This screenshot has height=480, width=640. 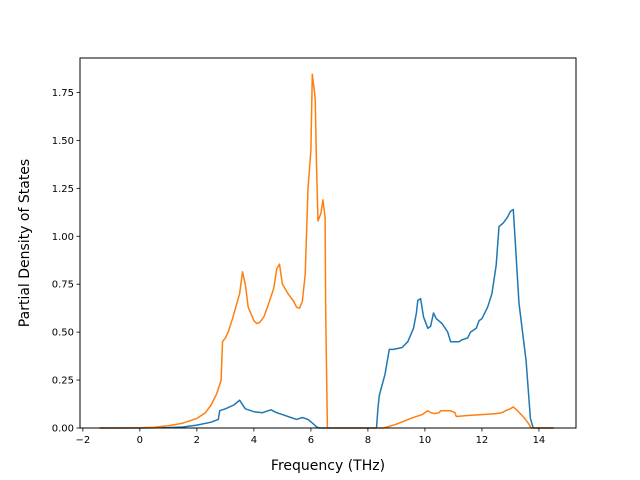 What do you see at coordinates (66, 261) in the screenshot?
I see `y-axis: 0.00 0.25 0.50 0.75 1.00 1.25 1.50 1.75` at bounding box center [66, 261].